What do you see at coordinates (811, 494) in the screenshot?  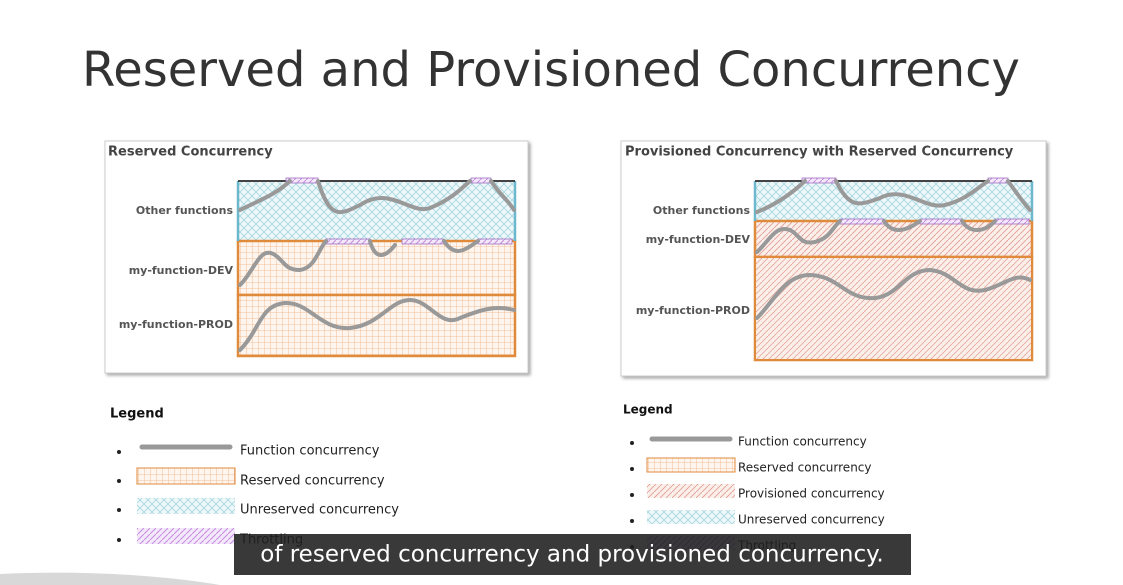 I see `legend-label: Provisioned concurrency` at bounding box center [811, 494].